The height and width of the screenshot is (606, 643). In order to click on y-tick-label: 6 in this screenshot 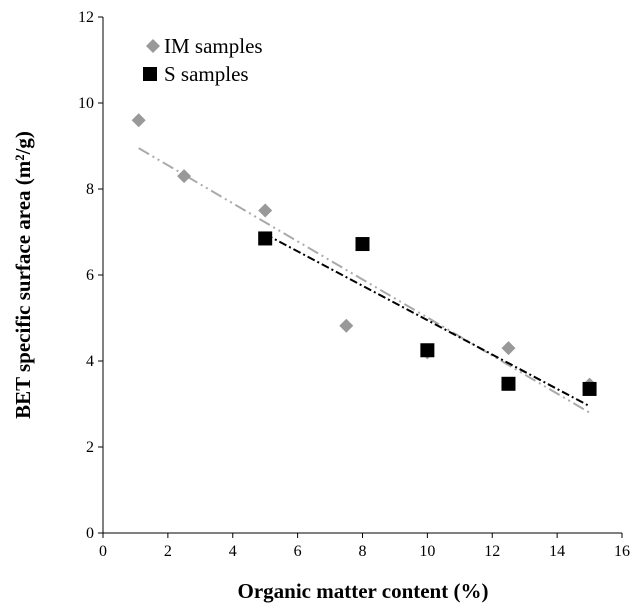, I will do `click(90, 275)`.